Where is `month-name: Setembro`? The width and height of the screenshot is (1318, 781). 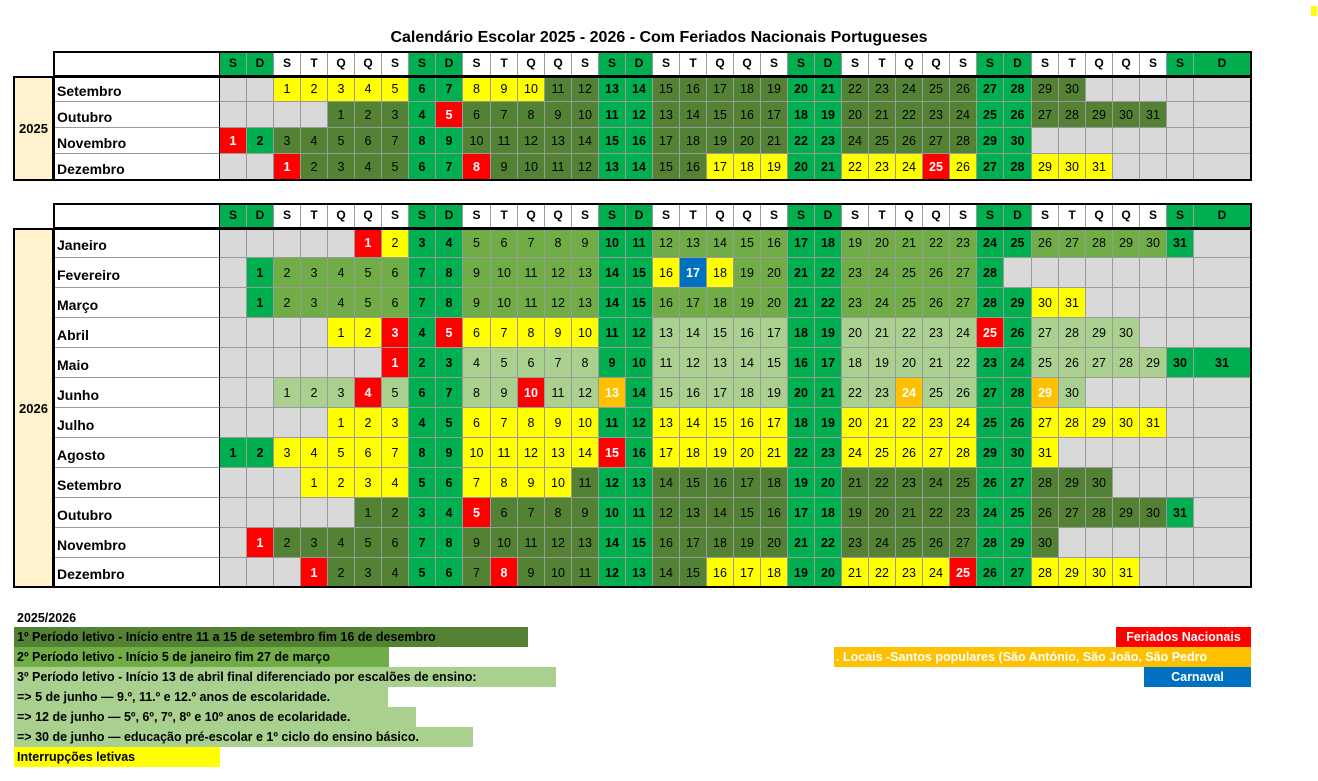
month-name: Setembro is located at coordinates (136, 89).